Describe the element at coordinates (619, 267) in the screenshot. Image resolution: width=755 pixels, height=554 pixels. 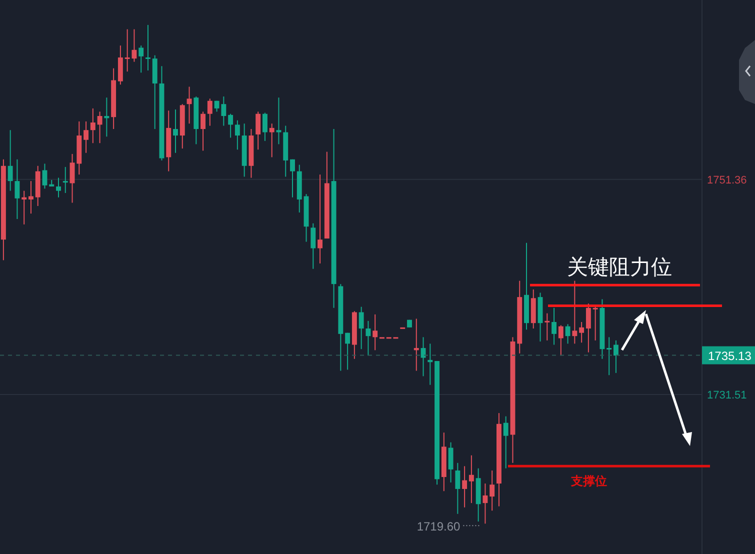
I see `ref-line-label: 关键阻力位` at that location.